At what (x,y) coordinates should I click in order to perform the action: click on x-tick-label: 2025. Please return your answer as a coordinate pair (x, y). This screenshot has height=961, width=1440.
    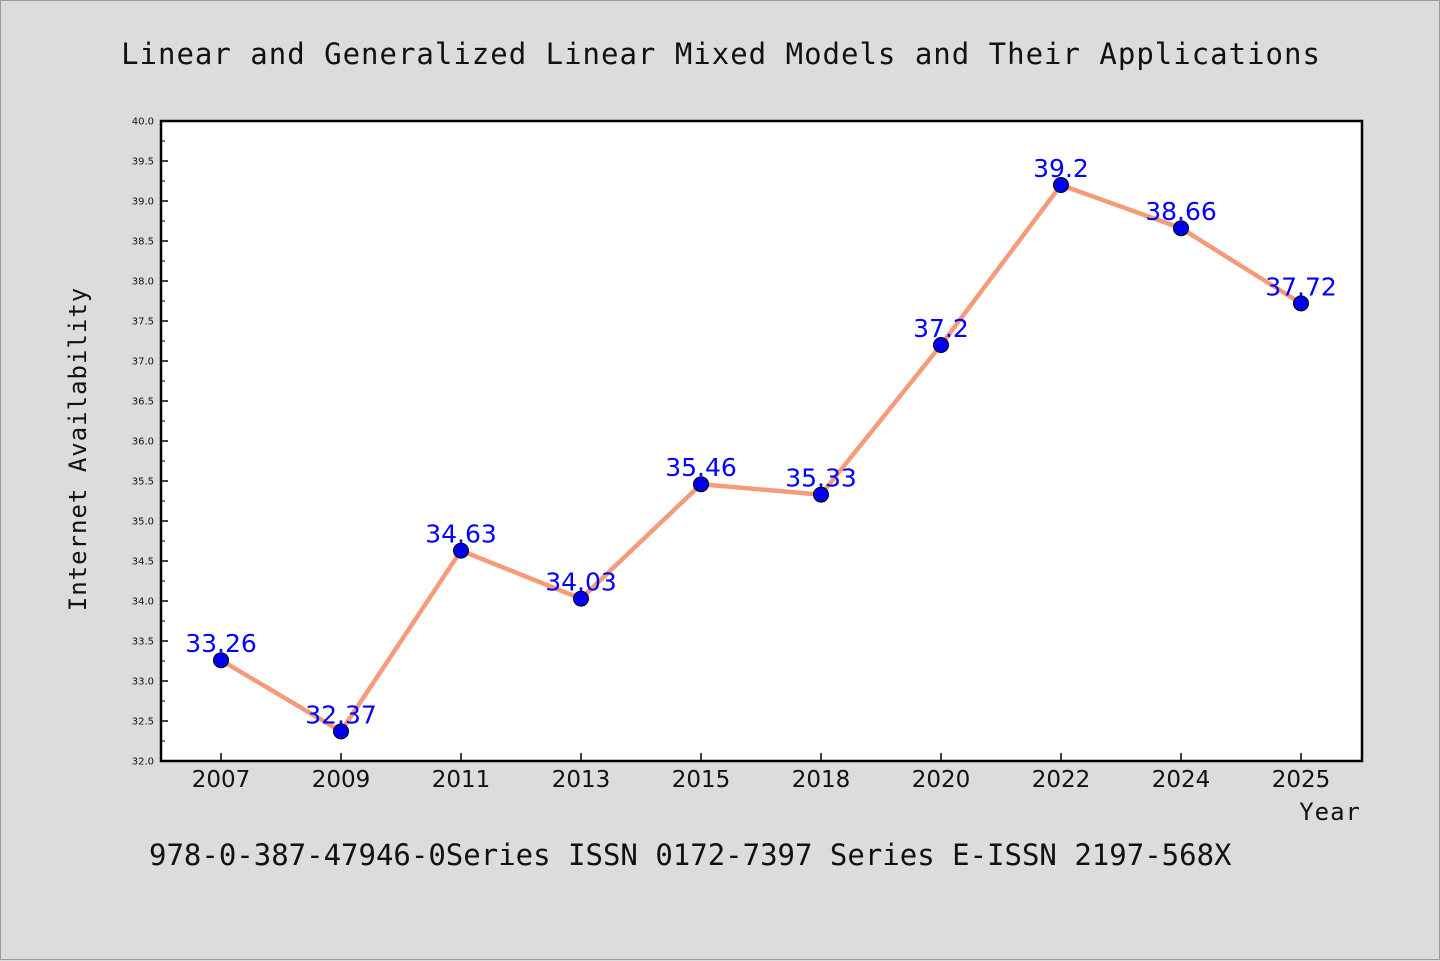
    Looking at the image, I should click on (1301, 780).